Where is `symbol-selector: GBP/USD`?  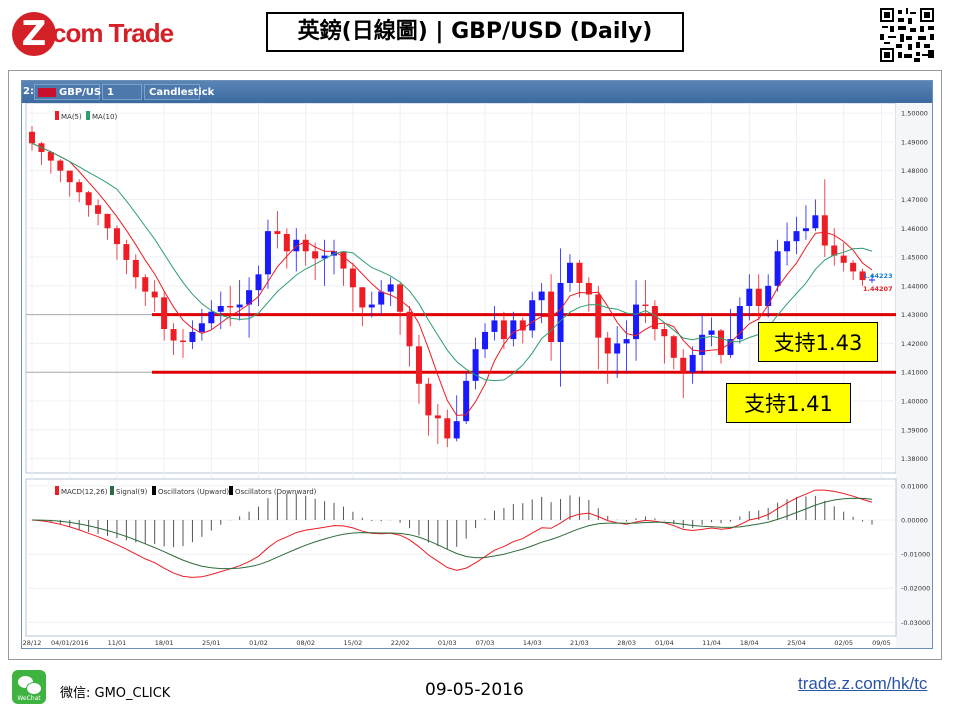 symbol-selector: GBP/USD is located at coordinates (71, 92).